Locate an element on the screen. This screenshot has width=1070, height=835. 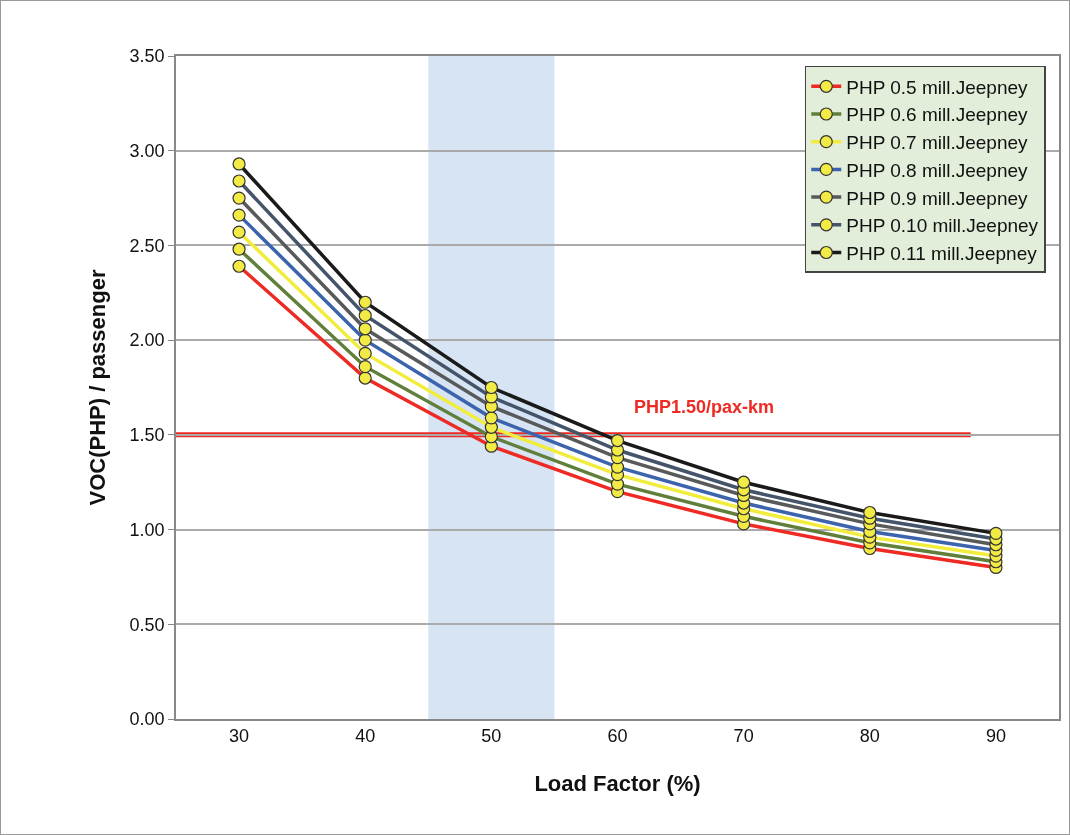
x-tick-label: 80 is located at coordinates (869, 736).